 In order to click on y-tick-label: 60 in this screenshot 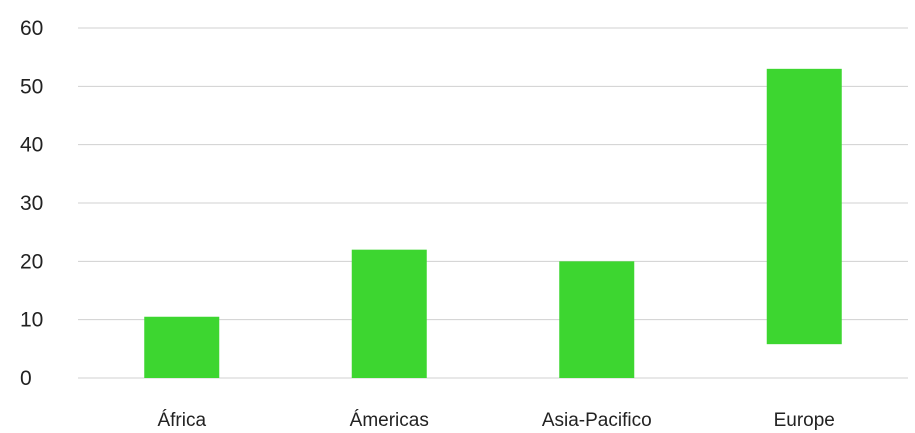, I will do `click(31, 28)`.